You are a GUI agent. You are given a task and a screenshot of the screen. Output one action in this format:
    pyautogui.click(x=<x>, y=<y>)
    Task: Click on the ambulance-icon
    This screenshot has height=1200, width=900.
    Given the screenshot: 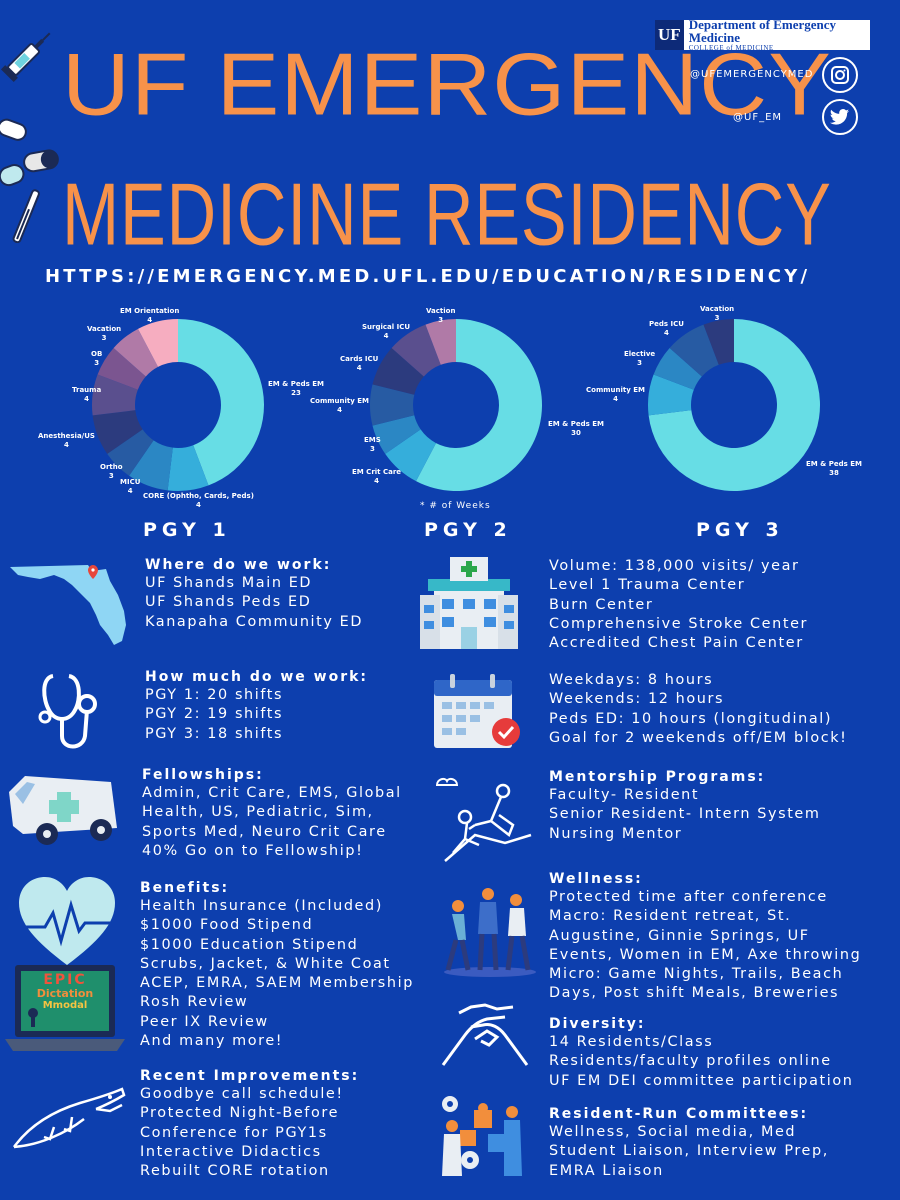 What is the action you would take?
    pyautogui.click(x=63, y=810)
    